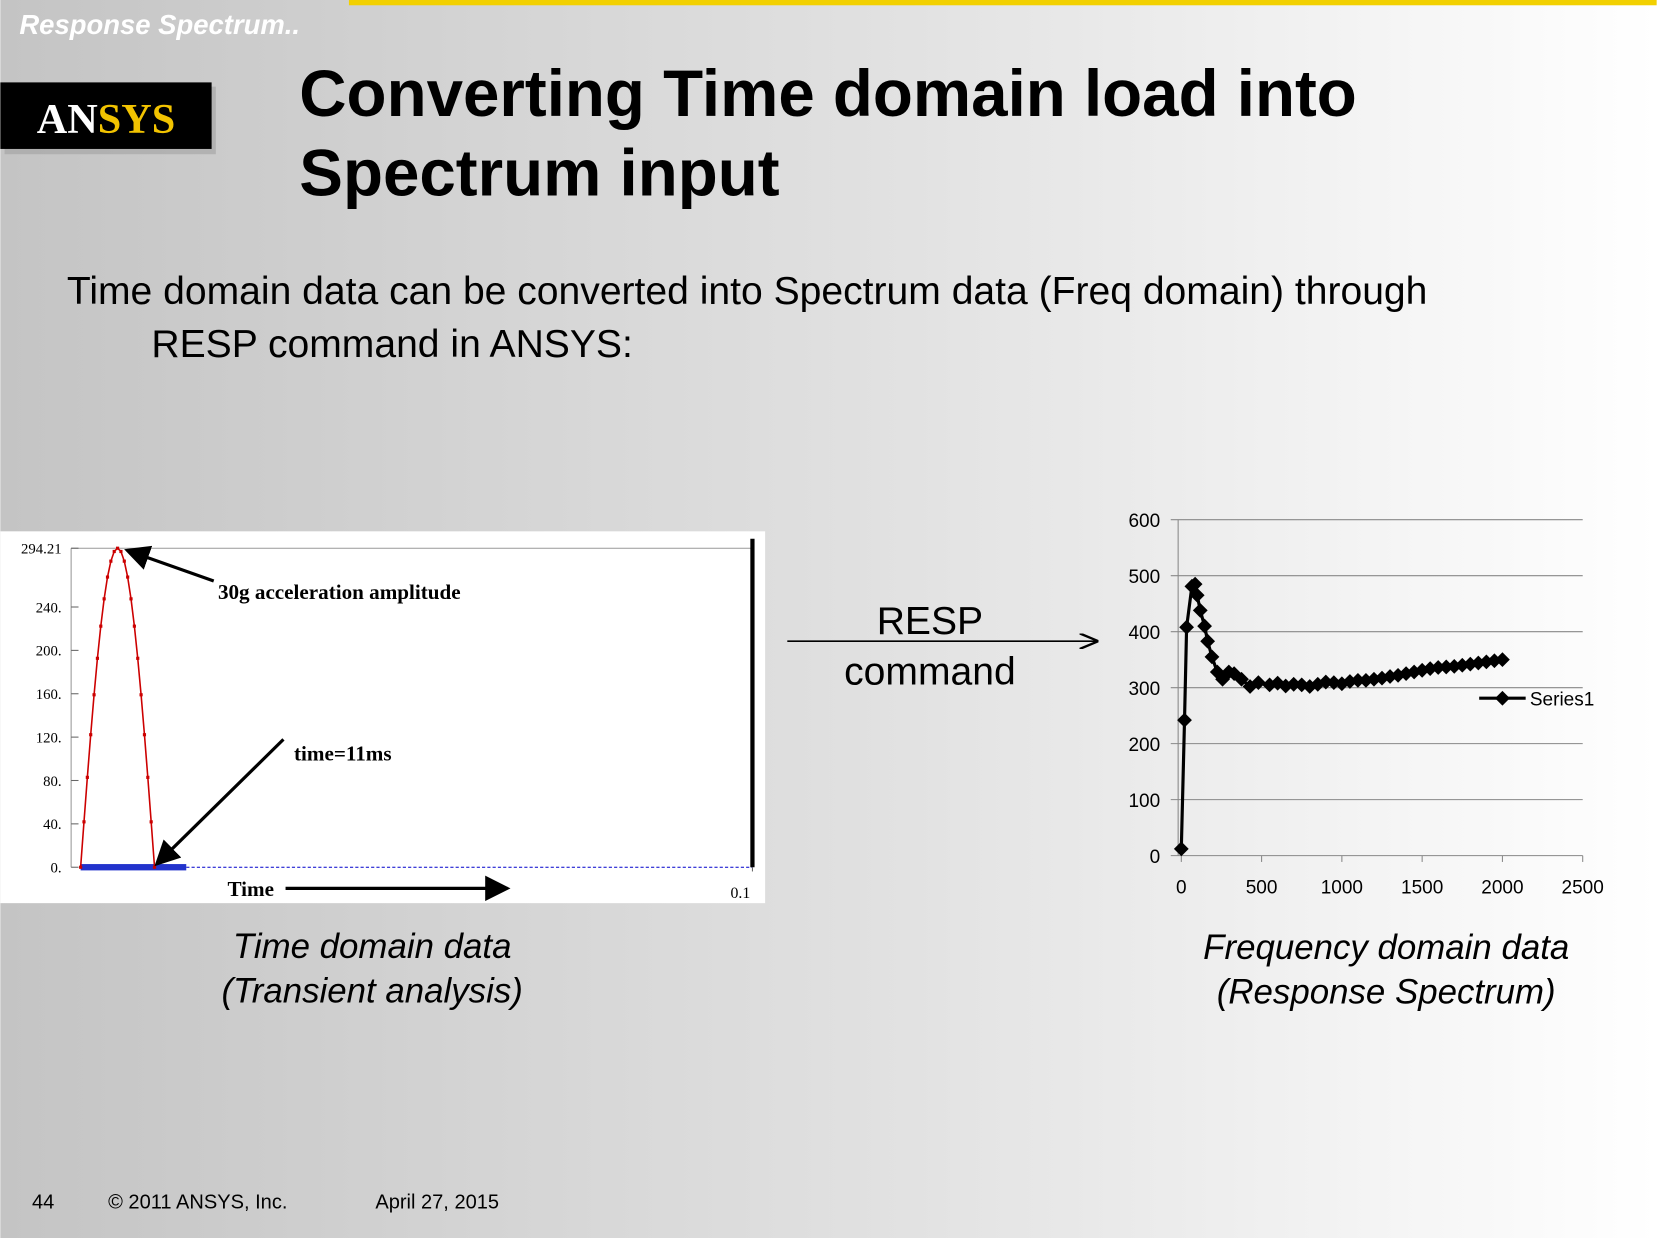 The width and height of the screenshot is (1657, 1238). What do you see at coordinates (1144, 689) in the screenshot?
I see `y-tick-label: 300` at bounding box center [1144, 689].